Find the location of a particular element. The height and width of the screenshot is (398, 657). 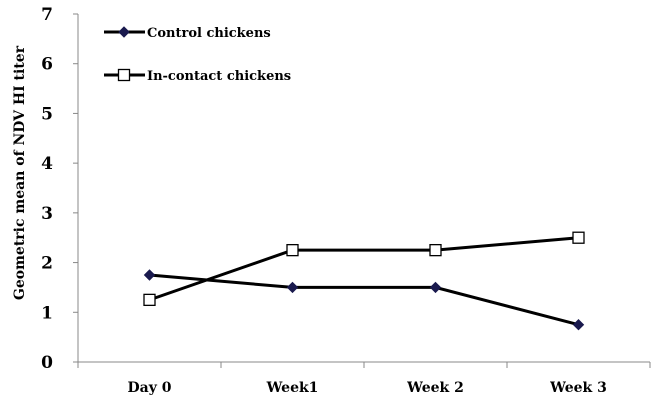

legend: Control chickens In-contact chickens is located at coordinates (197, 55).